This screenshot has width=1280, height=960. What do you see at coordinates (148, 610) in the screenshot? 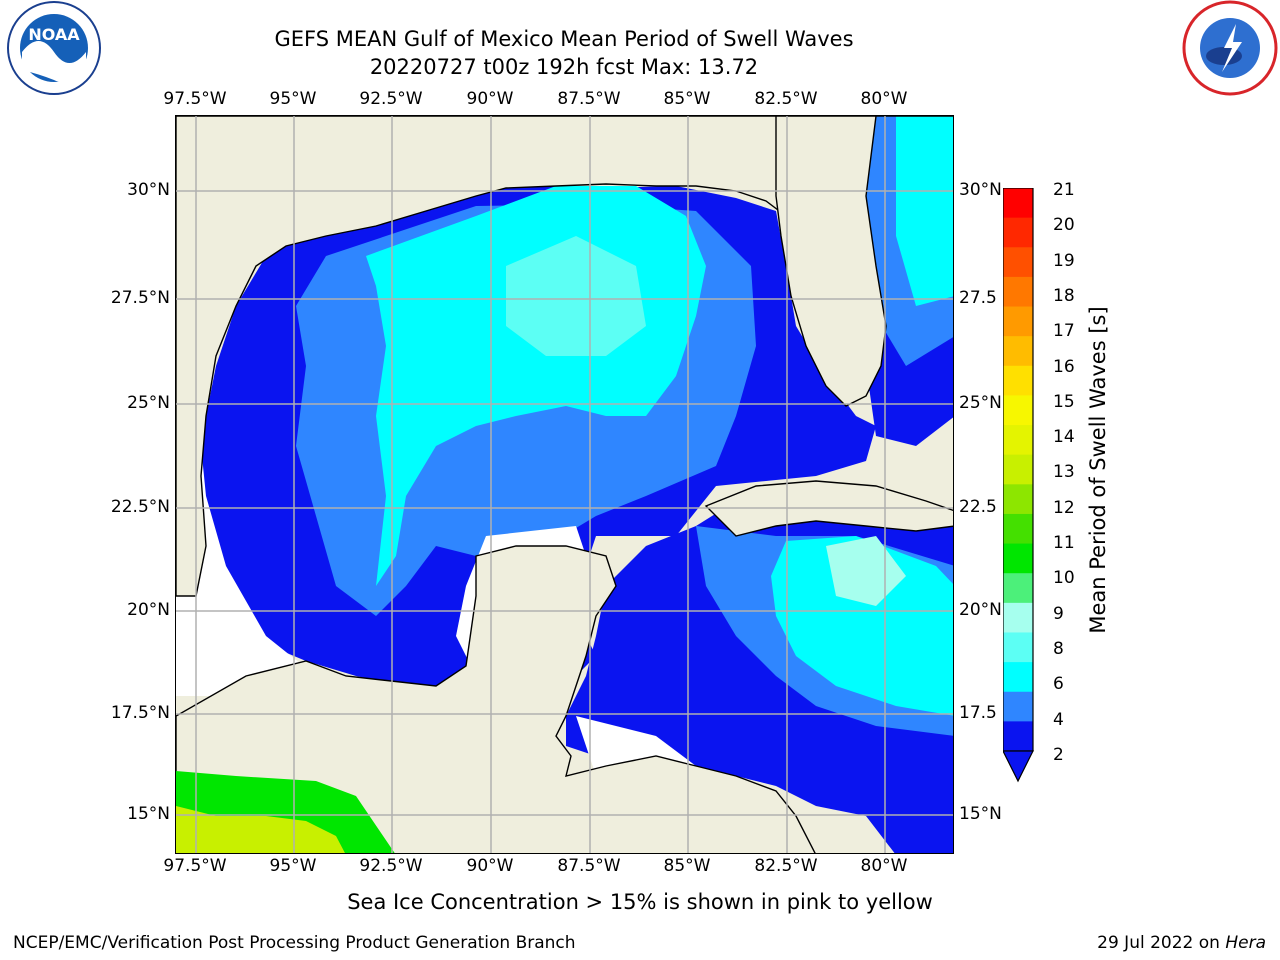
I see `lat-label-left: 20°N` at bounding box center [148, 610].